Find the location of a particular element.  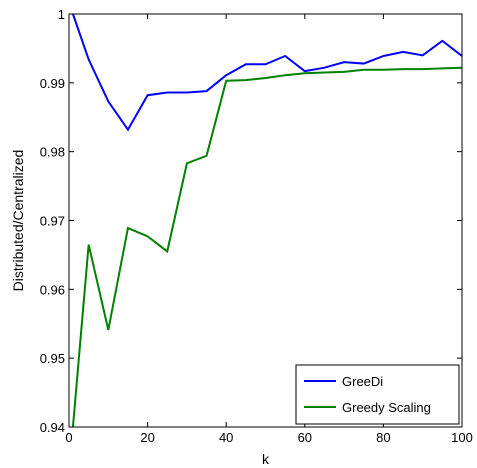

y-axis-label: Distributed/Centralized is located at coordinates (18, 221).